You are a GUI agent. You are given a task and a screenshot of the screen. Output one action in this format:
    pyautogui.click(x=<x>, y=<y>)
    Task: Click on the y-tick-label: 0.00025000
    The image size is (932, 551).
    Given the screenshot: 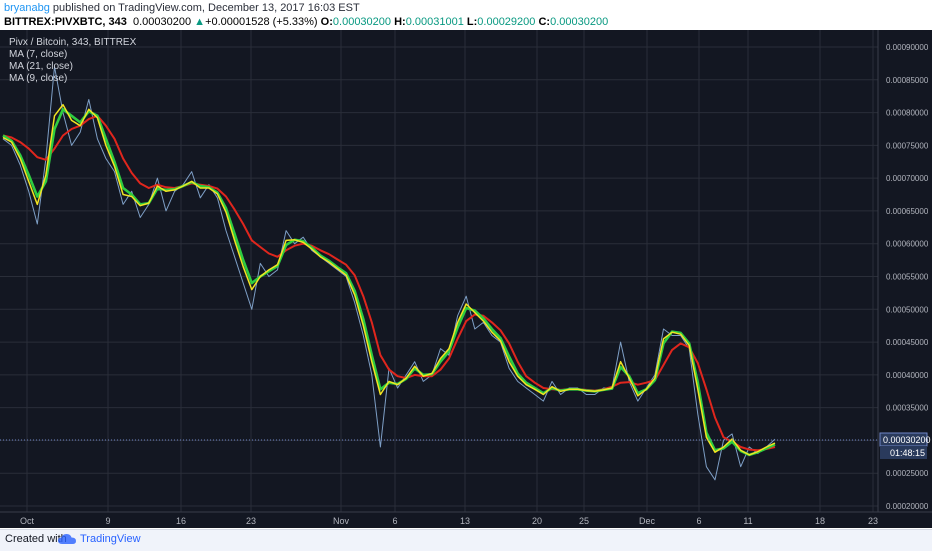 What is the action you would take?
    pyautogui.click(x=907, y=473)
    